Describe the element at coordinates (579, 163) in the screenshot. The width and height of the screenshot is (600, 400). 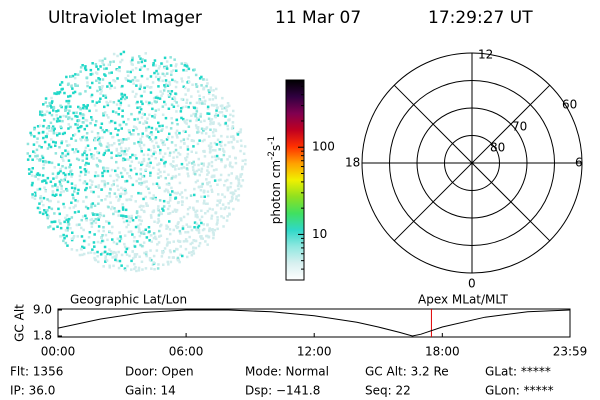
I see `mlt-label: 6` at that location.